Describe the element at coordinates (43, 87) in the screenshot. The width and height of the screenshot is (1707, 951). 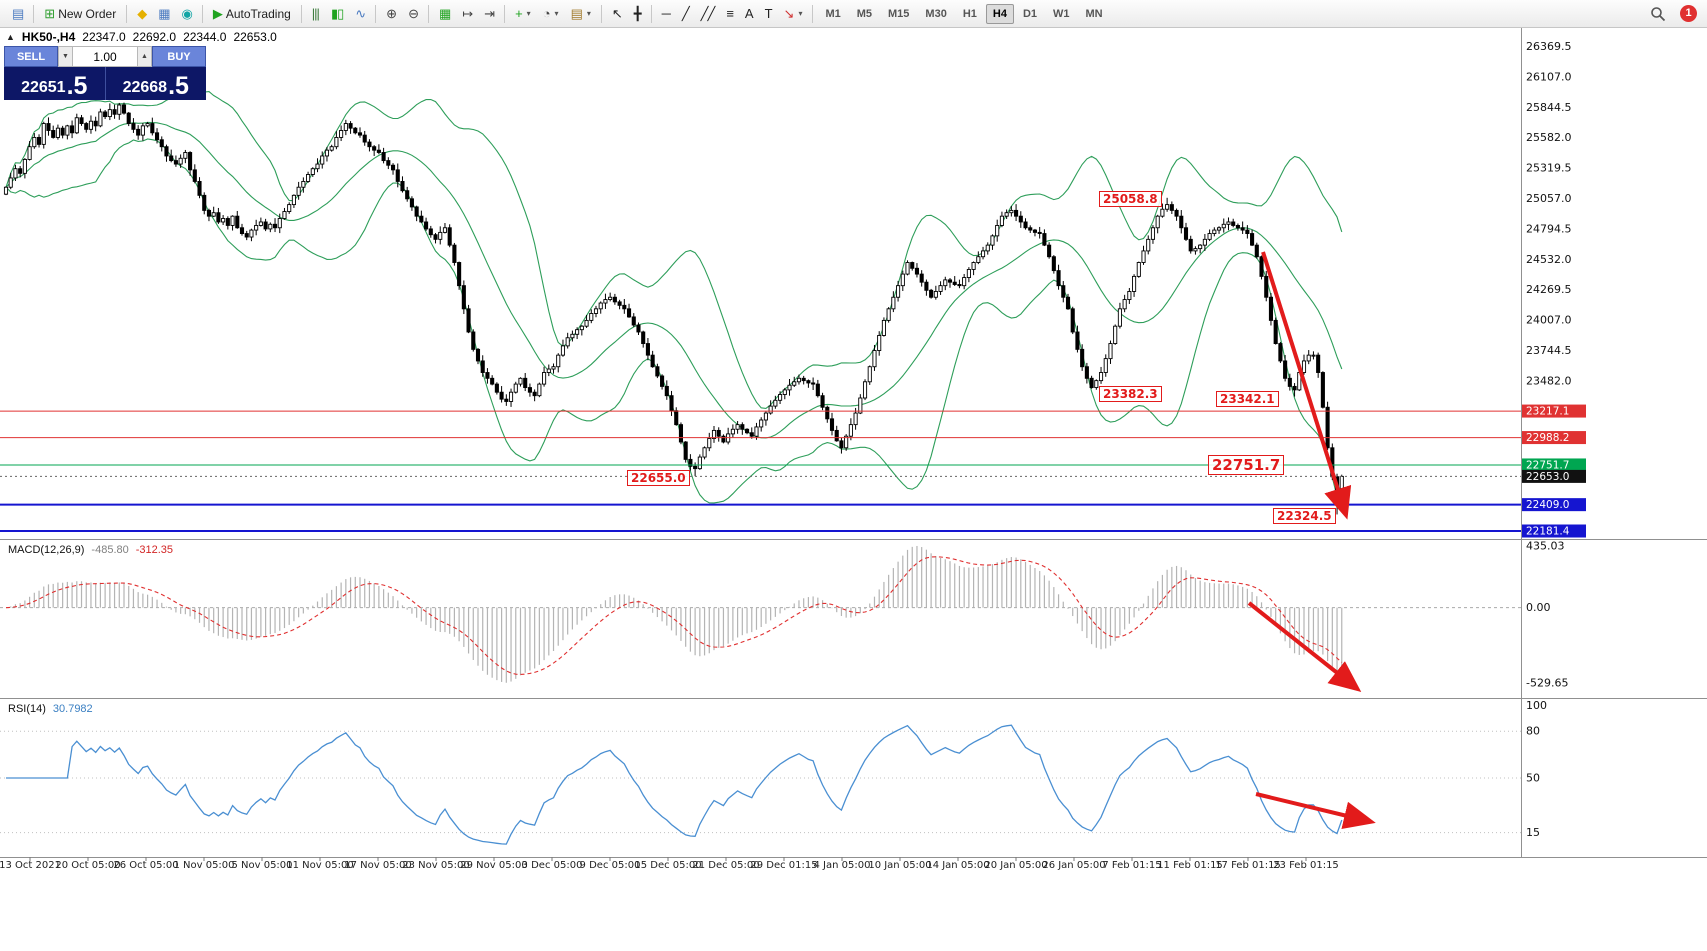
I see `sell-price-int: 22651` at that location.